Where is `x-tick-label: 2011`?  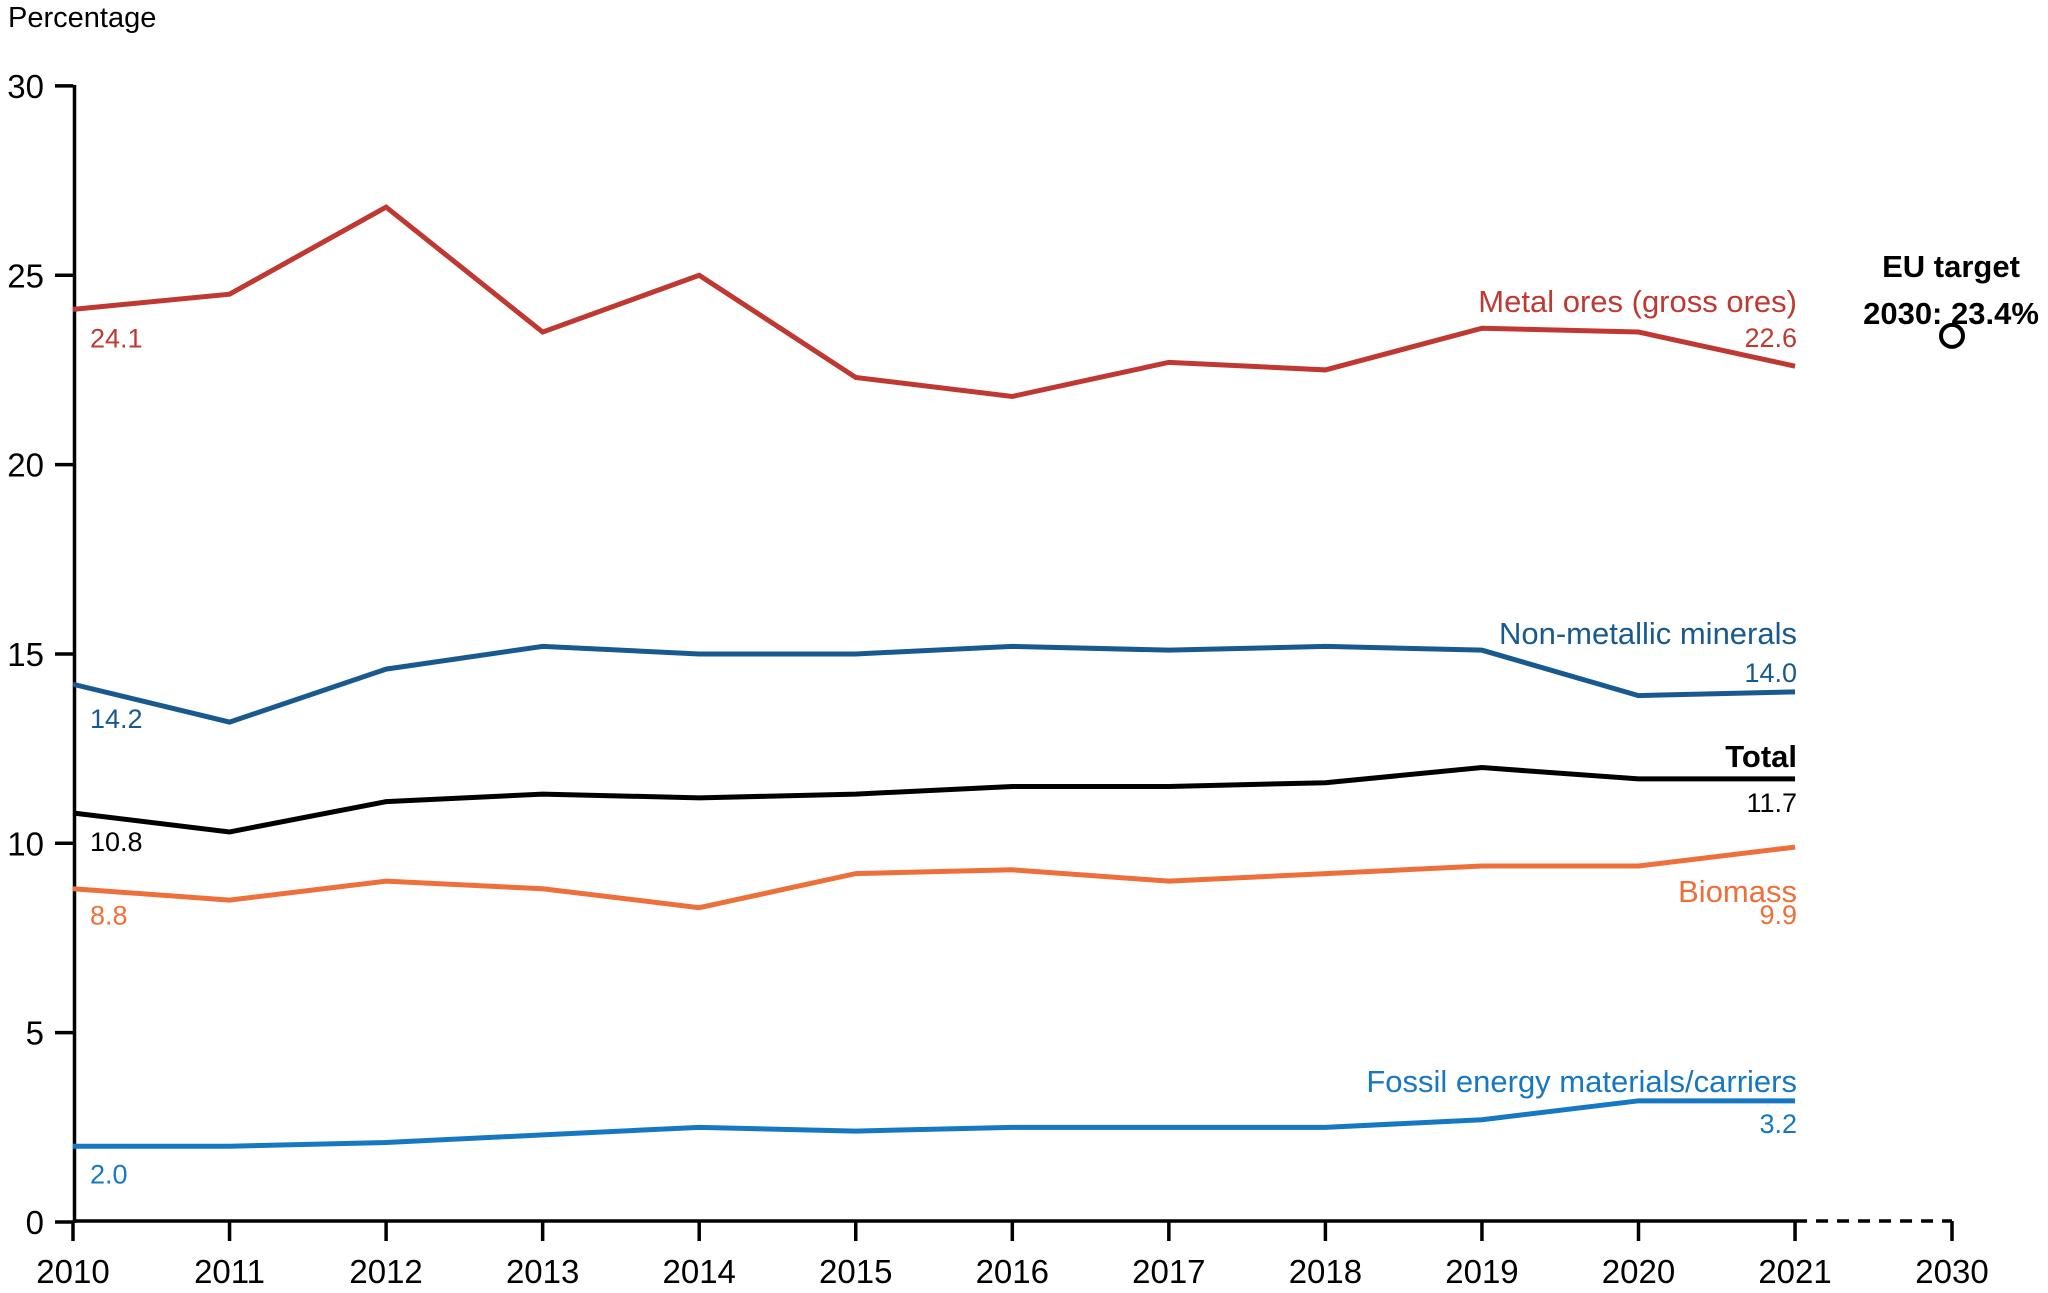 x-tick-label: 2011 is located at coordinates (229, 1271).